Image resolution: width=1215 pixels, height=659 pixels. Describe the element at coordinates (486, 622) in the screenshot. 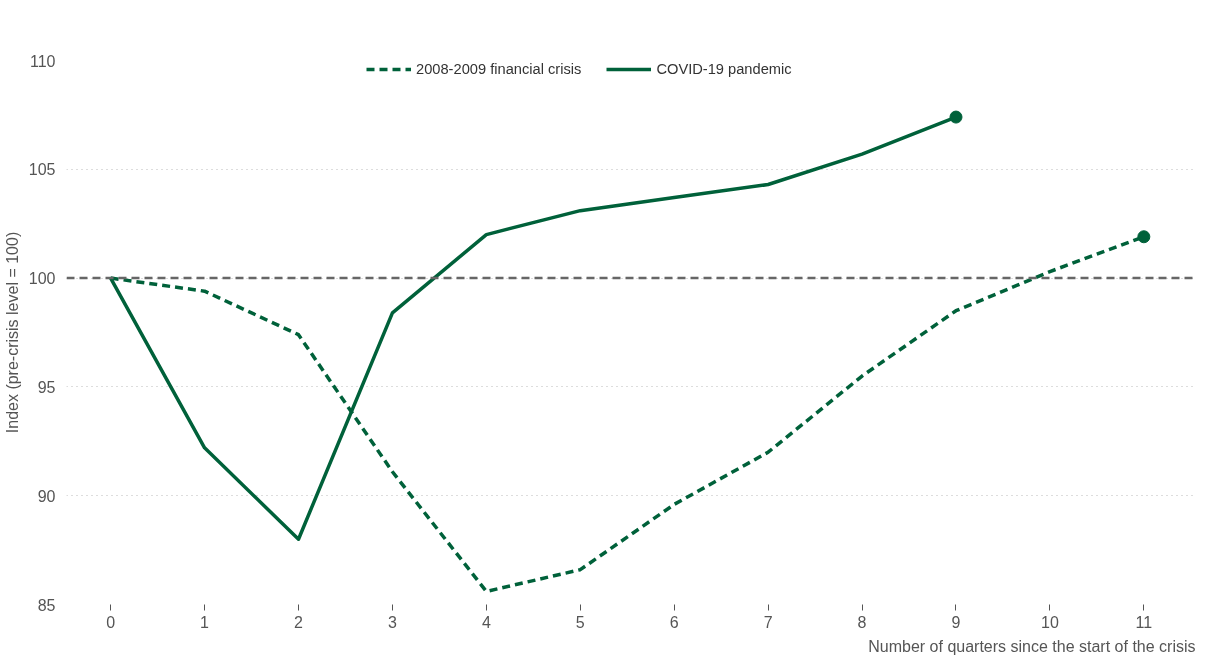

I see `x-tick-label: 4` at that location.